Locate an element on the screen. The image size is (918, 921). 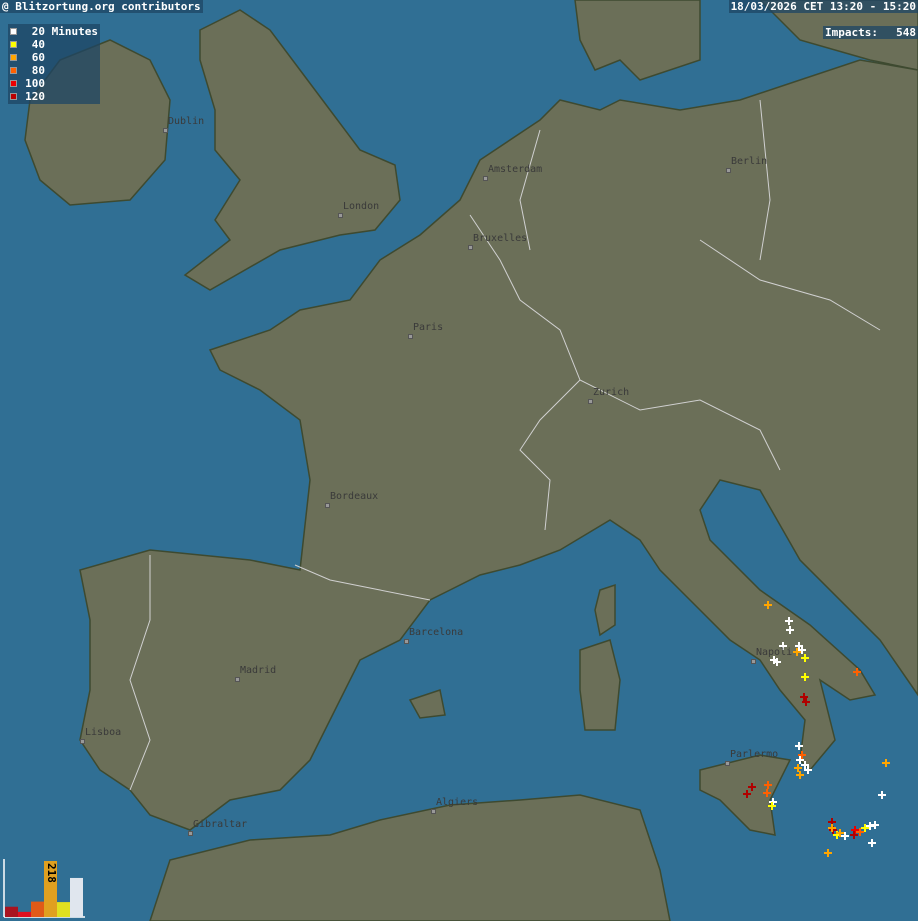
legend-value: 100 is located at coordinates (35, 83).